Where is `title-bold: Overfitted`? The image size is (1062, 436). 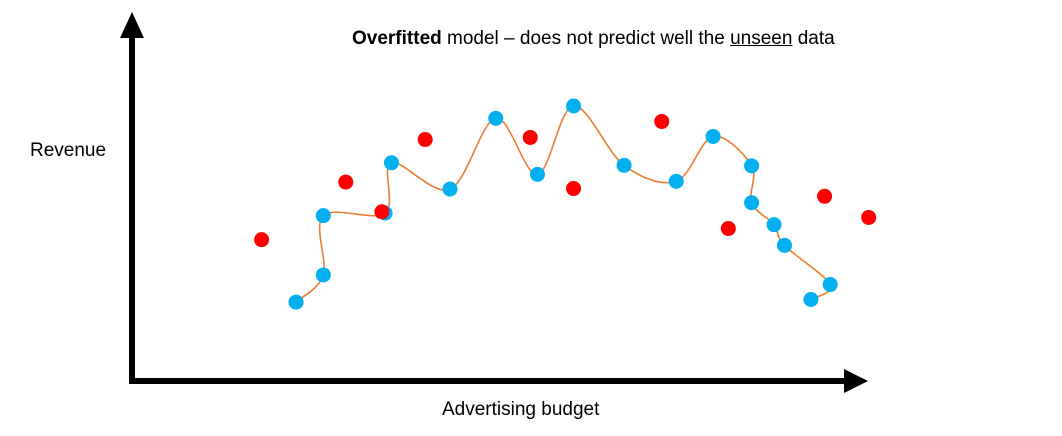
title-bold: Overfitted is located at coordinates (397, 38).